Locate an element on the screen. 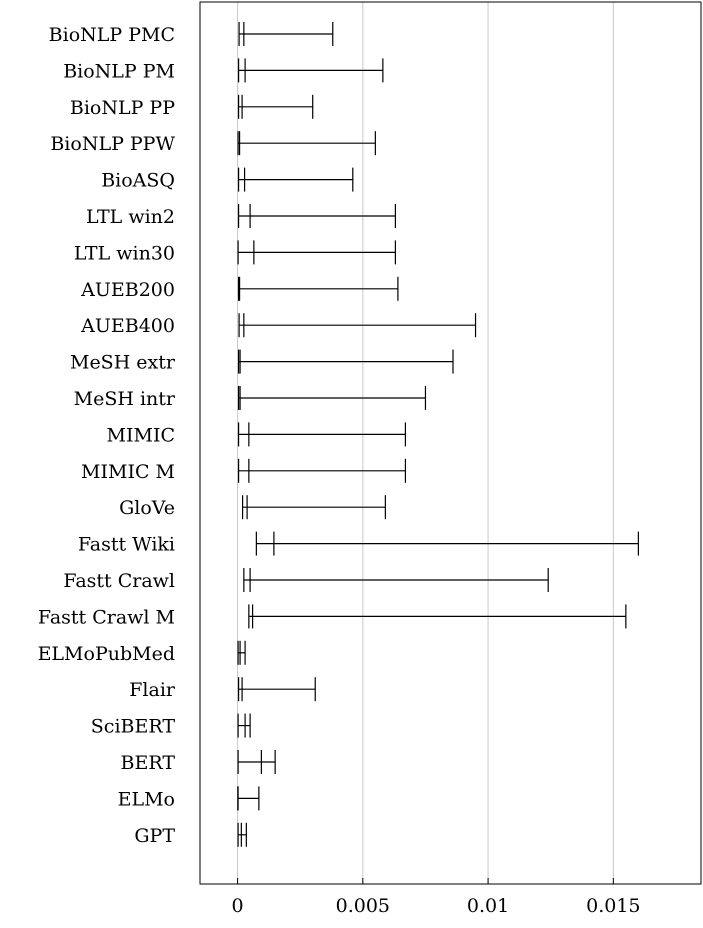 The width and height of the screenshot is (703, 928). category-label: BioNLP PM is located at coordinates (119, 71).